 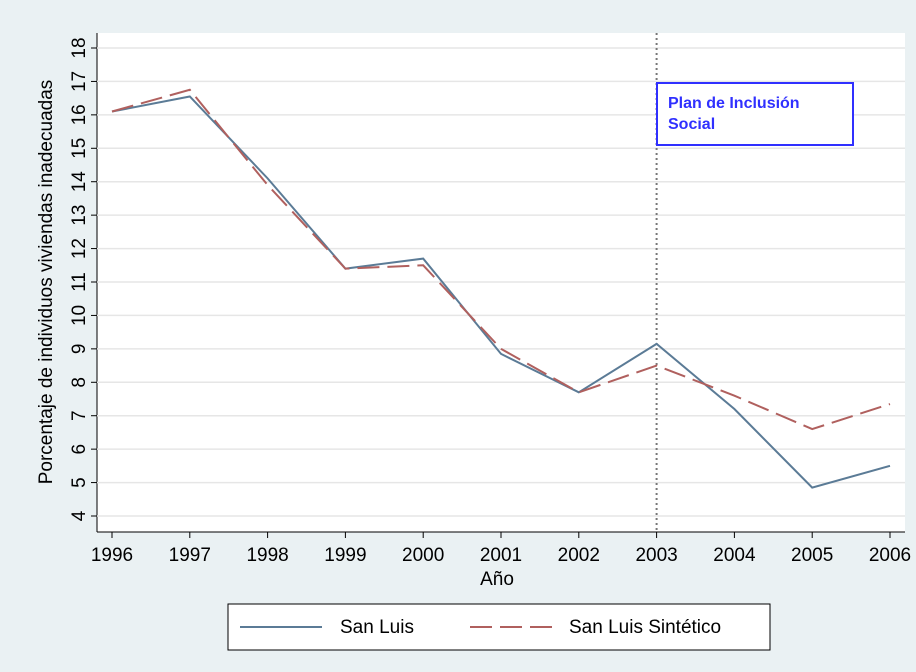 What do you see at coordinates (734, 103) in the screenshot?
I see `annotation-text: Plan de Inclusión` at bounding box center [734, 103].